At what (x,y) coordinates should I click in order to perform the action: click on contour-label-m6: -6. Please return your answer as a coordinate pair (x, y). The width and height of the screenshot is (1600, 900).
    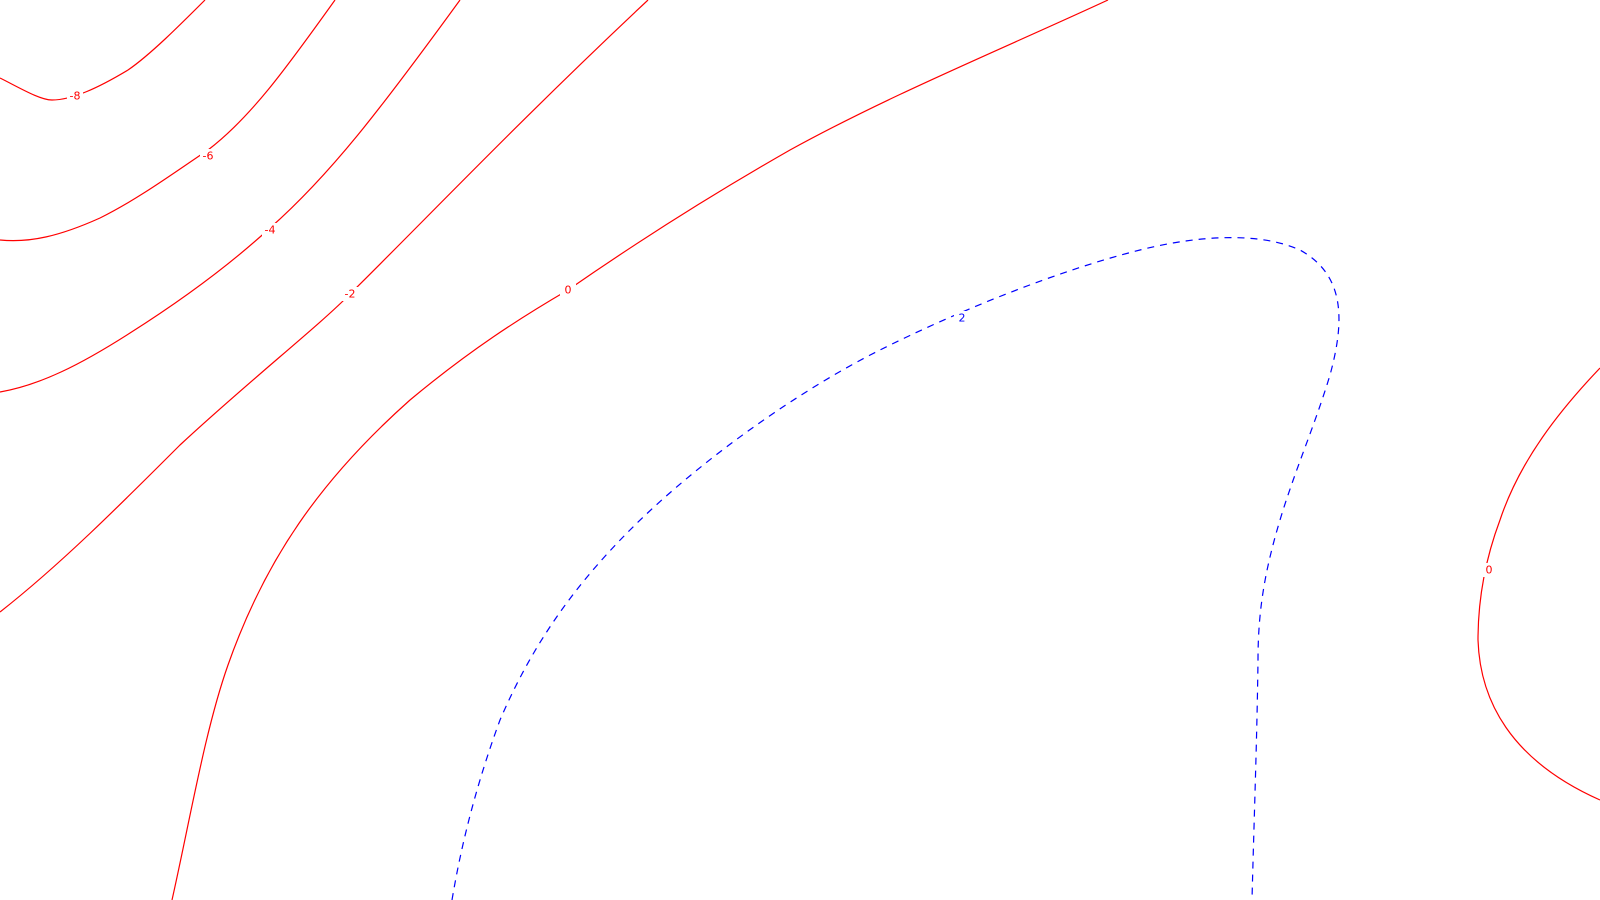
    Looking at the image, I should click on (208, 156).